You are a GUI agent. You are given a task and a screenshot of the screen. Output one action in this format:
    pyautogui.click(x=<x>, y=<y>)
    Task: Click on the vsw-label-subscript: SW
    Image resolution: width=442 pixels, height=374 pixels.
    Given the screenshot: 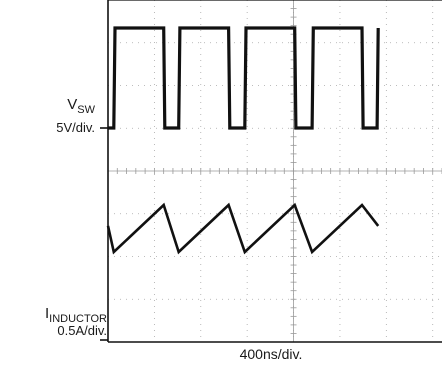 What is the action you would take?
    pyautogui.click(x=86, y=110)
    